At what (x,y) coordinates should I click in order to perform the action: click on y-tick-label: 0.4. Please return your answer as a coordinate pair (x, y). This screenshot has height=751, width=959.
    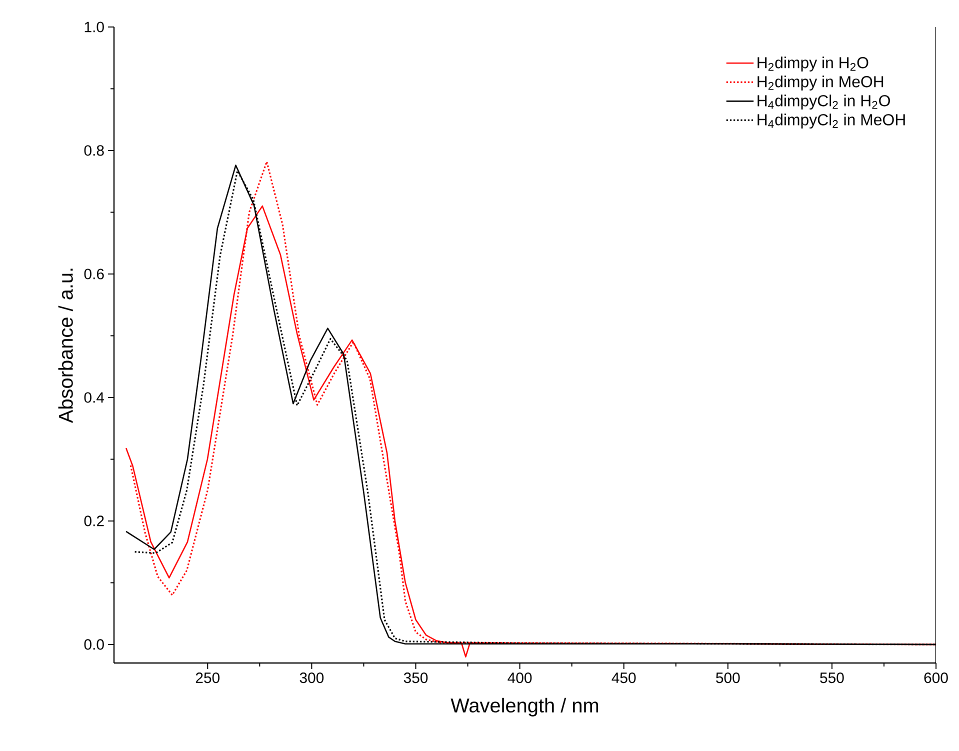
    Looking at the image, I should click on (94, 397).